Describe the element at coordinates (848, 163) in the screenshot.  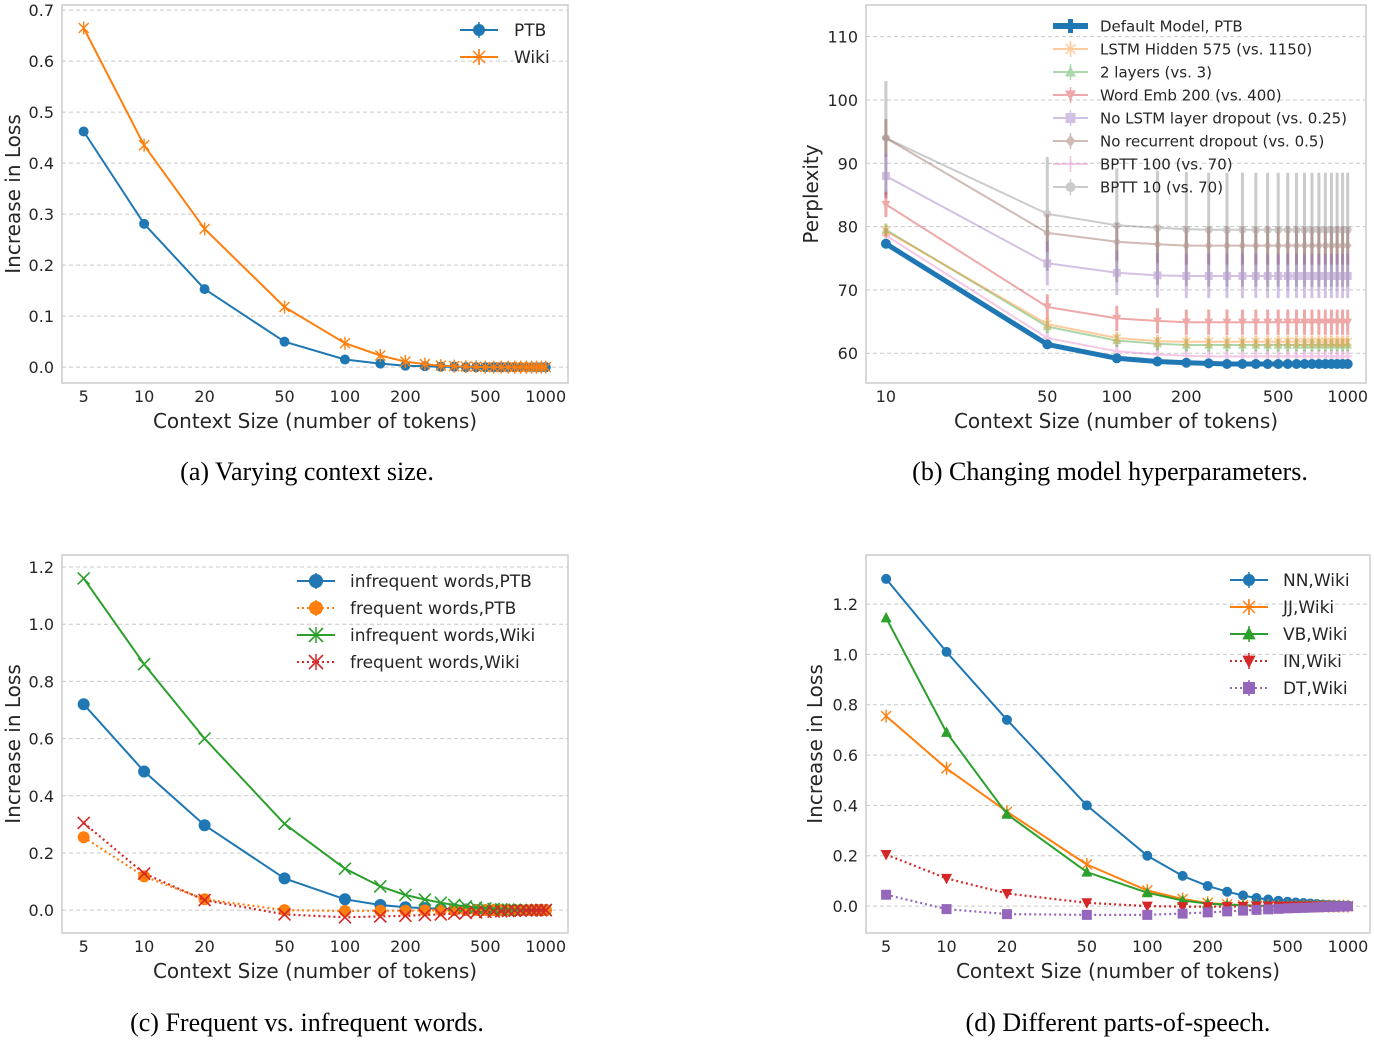
I see `y-tick-label: 90` at that location.